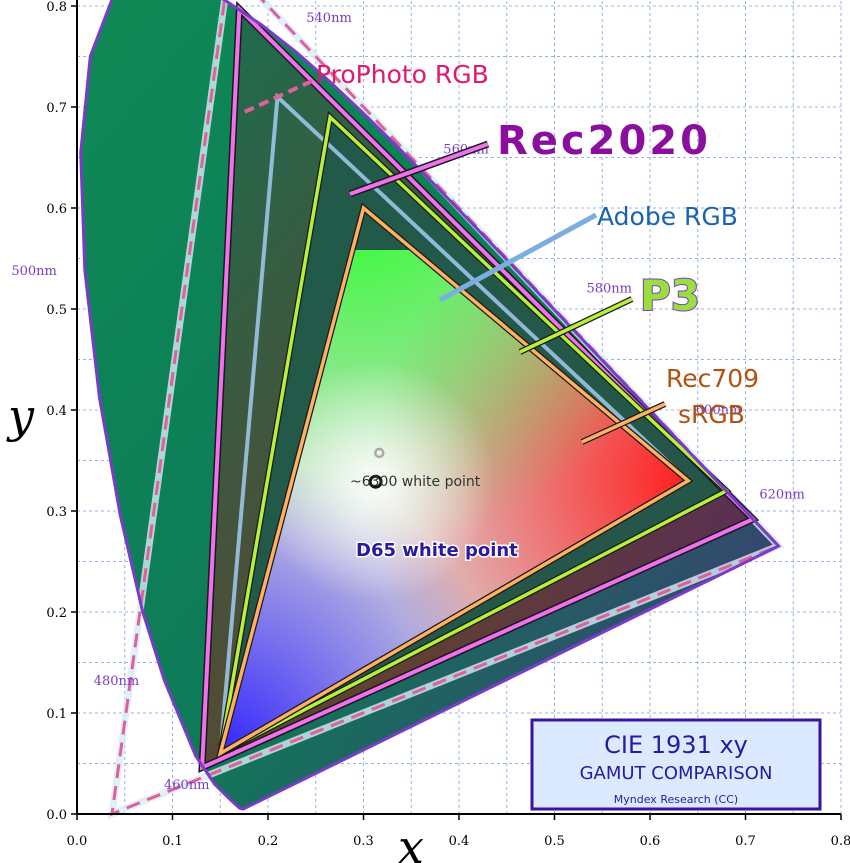 The image size is (850, 863). I want to click on chart-subtitle: GAMUT COMPARISON, so click(676, 773).